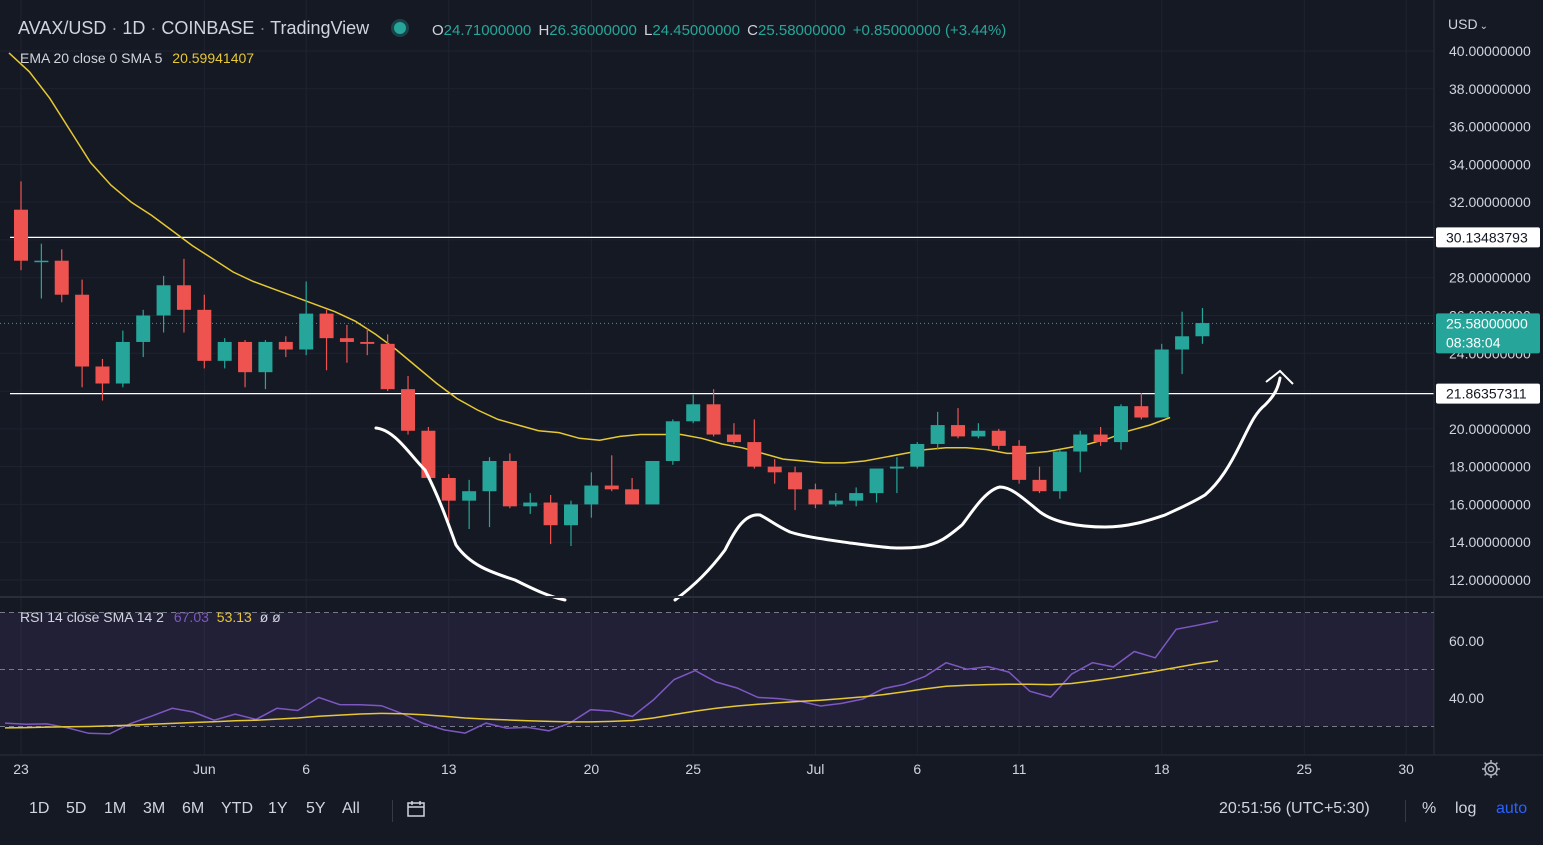  What do you see at coordinates (134, 28) in the screenshot?
I see `interval-label: 1D` at bounding box center [134, 28].